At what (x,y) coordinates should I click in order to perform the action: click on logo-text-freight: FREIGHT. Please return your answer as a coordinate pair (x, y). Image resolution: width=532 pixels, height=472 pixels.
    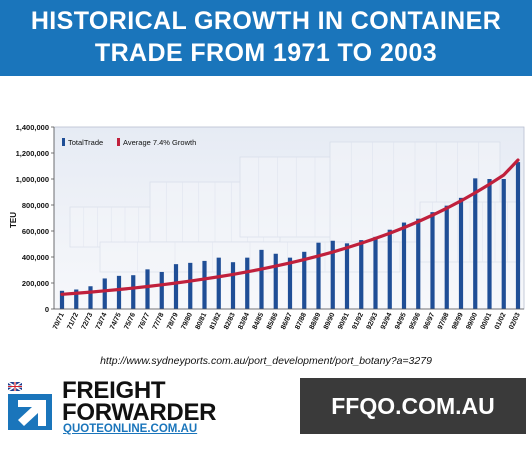
    Looking at the image, I should click on (114, 390).